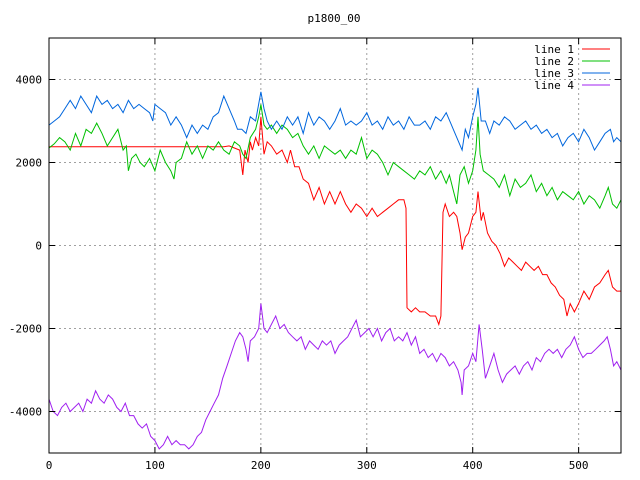 Image resolution: width=640 pixels, height=480 pixels. I want to click on x-tick-label: 100, so click(155, 465).